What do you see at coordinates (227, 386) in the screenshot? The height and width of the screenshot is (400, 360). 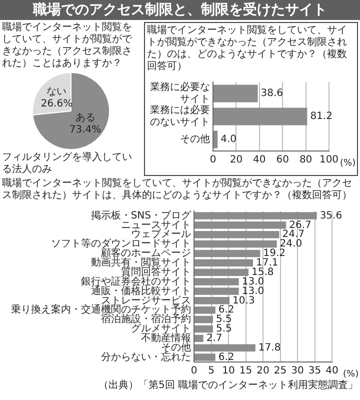 I see `text: （出典）「第5回 職場でのインターネット利用実態調査」` at bounding box center [227, 386].